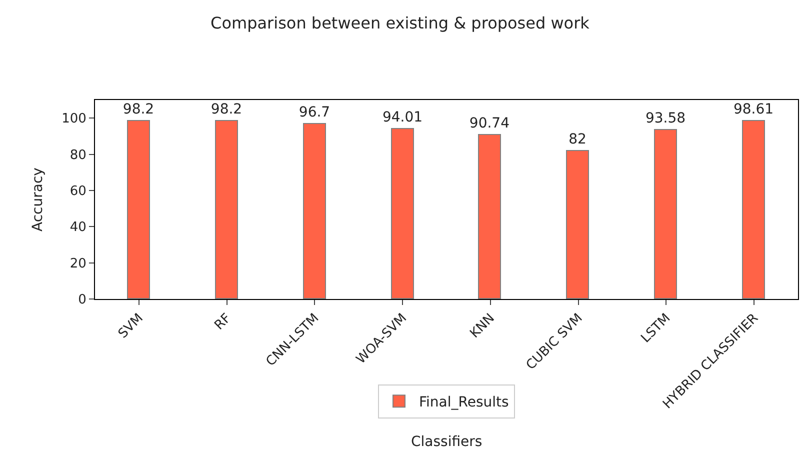 The height and width of the screenshot is (462, 800). What do you see at coordinates (74, 119) in the screenshot?
I see `y-tick-label: 100` at bounding box center [74, 119].